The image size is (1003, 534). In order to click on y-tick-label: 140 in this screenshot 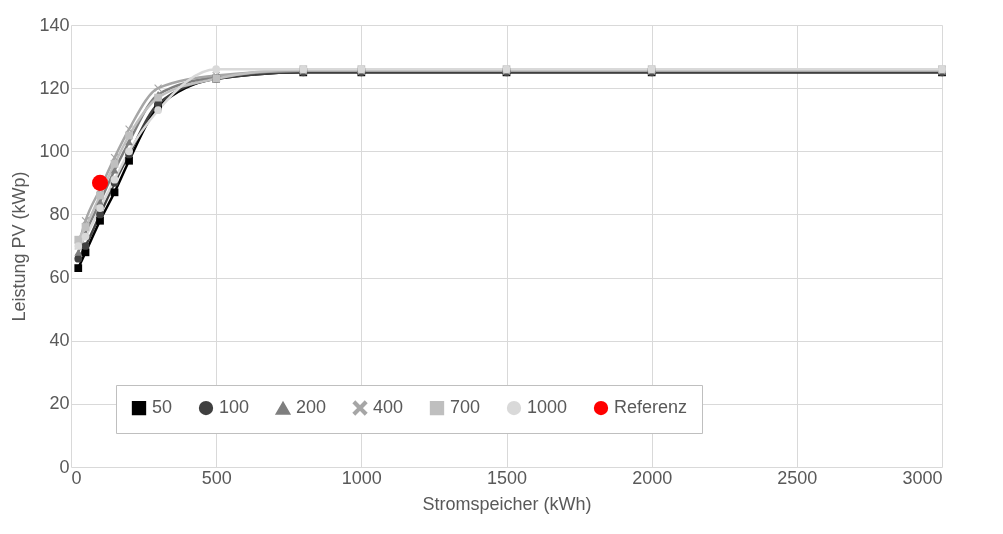, I will do `click(54, 24)`.